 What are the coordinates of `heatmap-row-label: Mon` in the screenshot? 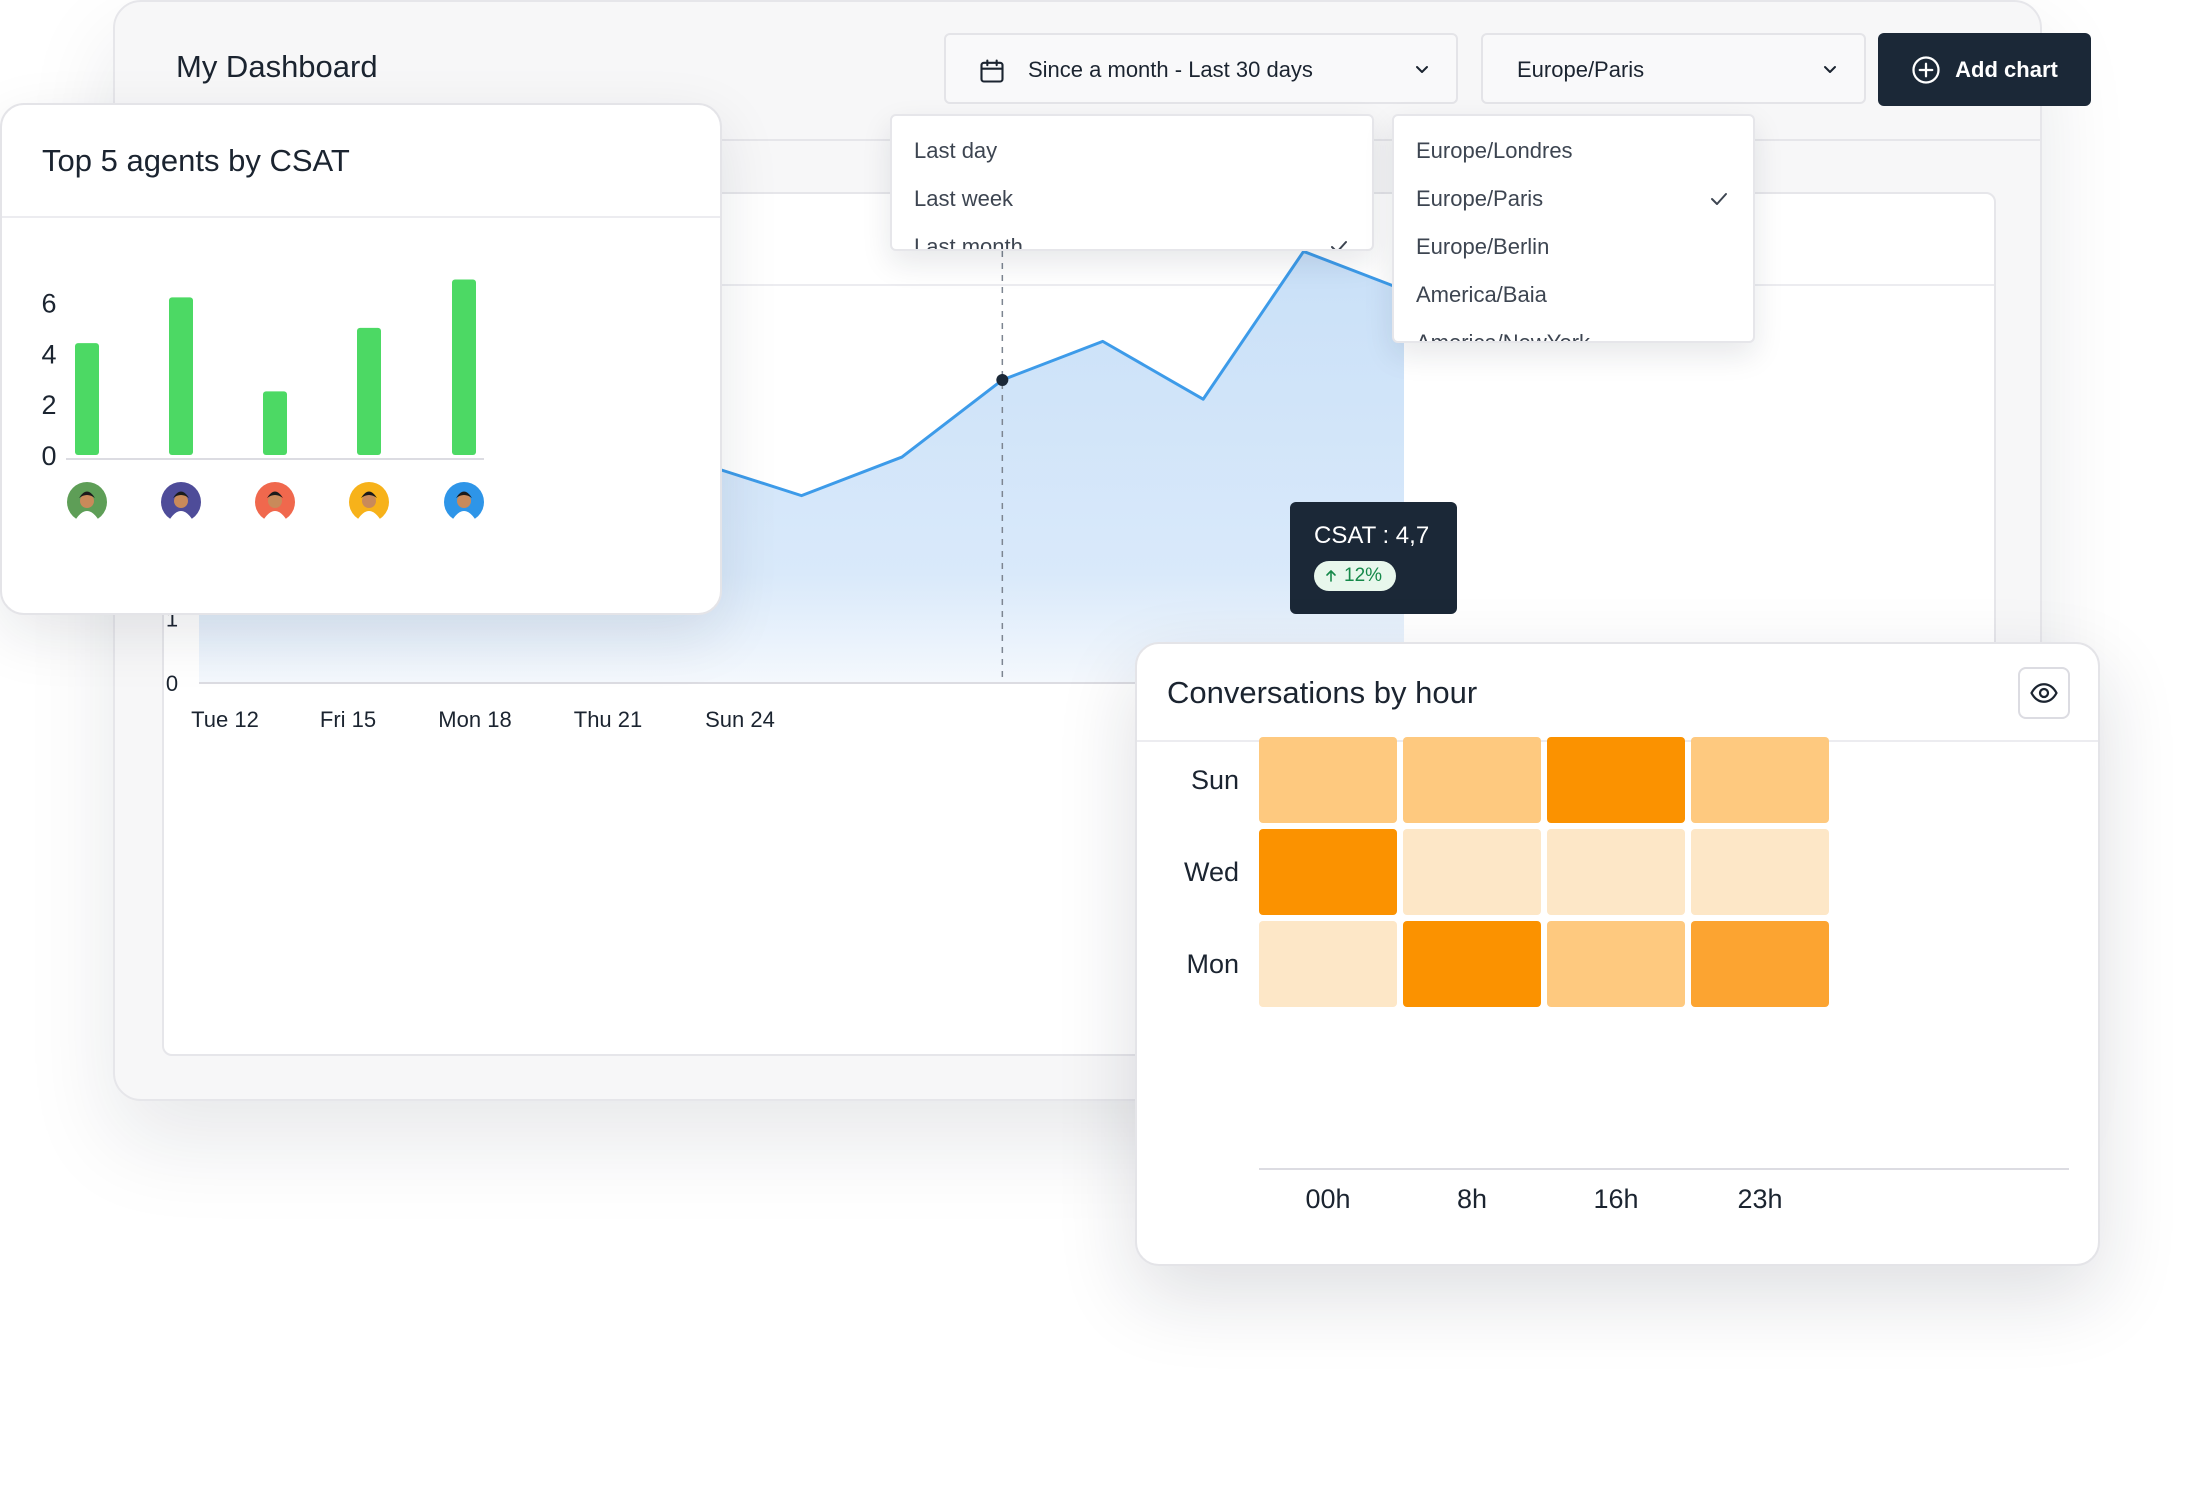 It's located at (1212, 964).